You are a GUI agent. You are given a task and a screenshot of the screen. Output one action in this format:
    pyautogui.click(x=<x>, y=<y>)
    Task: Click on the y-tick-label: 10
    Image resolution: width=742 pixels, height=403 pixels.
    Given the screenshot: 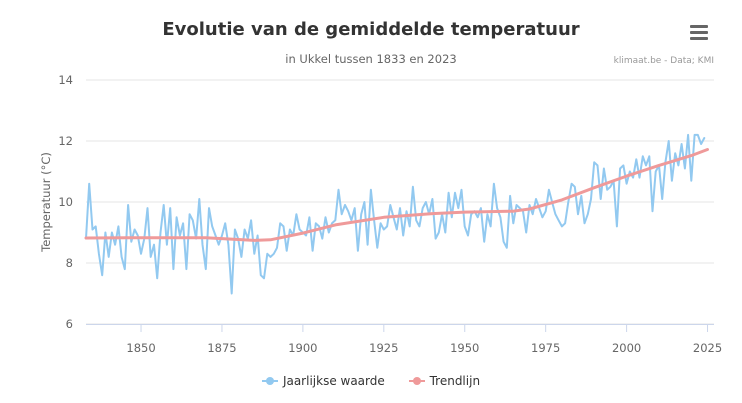 What is the action you would take?
    pyautogui.click(x=65, y=202)
    